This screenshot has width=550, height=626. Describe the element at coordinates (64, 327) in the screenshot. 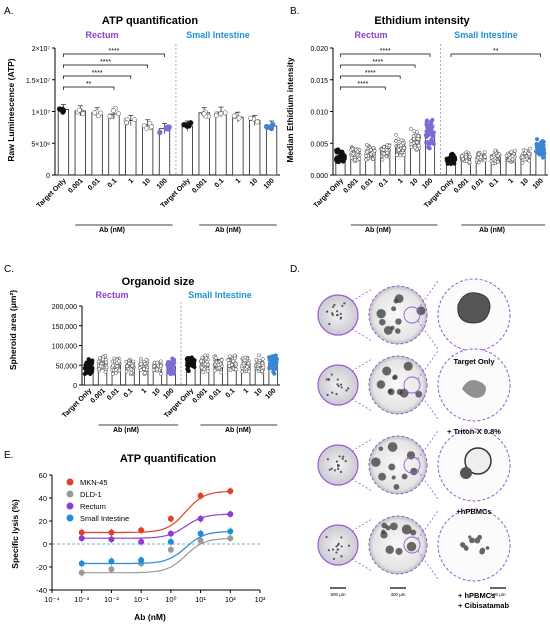

I see `chart-c-ytick-label: 150,000` at that location.